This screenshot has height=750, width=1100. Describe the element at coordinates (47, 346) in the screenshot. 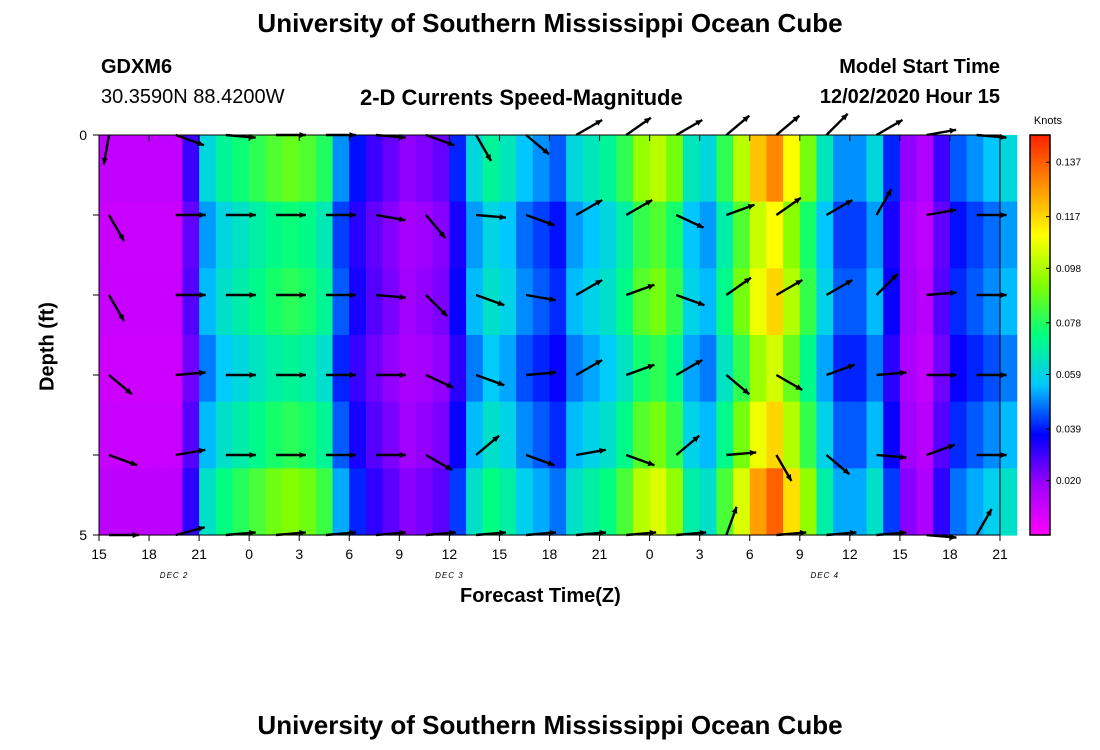

I see `y-axis-label: Depth (ft)` at that location.